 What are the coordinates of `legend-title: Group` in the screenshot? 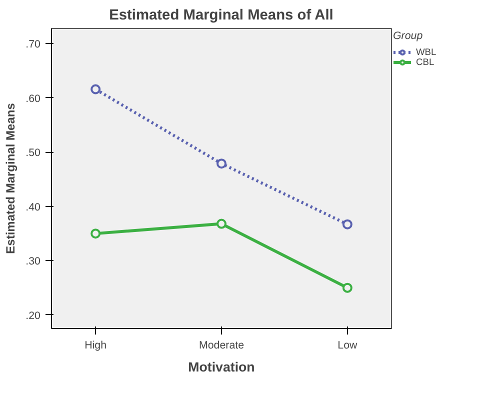 It's located at (408, 36).